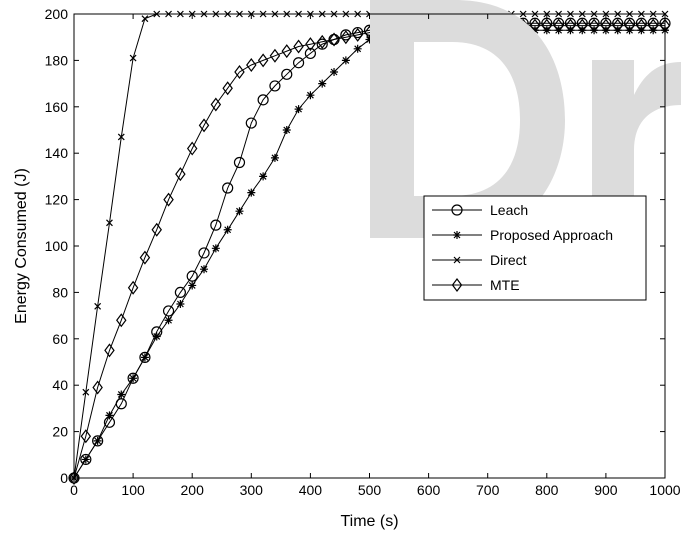 Image resolution: width=681 pixels, height=534 pixels. I want to click on x-tick-label: 400, so click(311, 490).